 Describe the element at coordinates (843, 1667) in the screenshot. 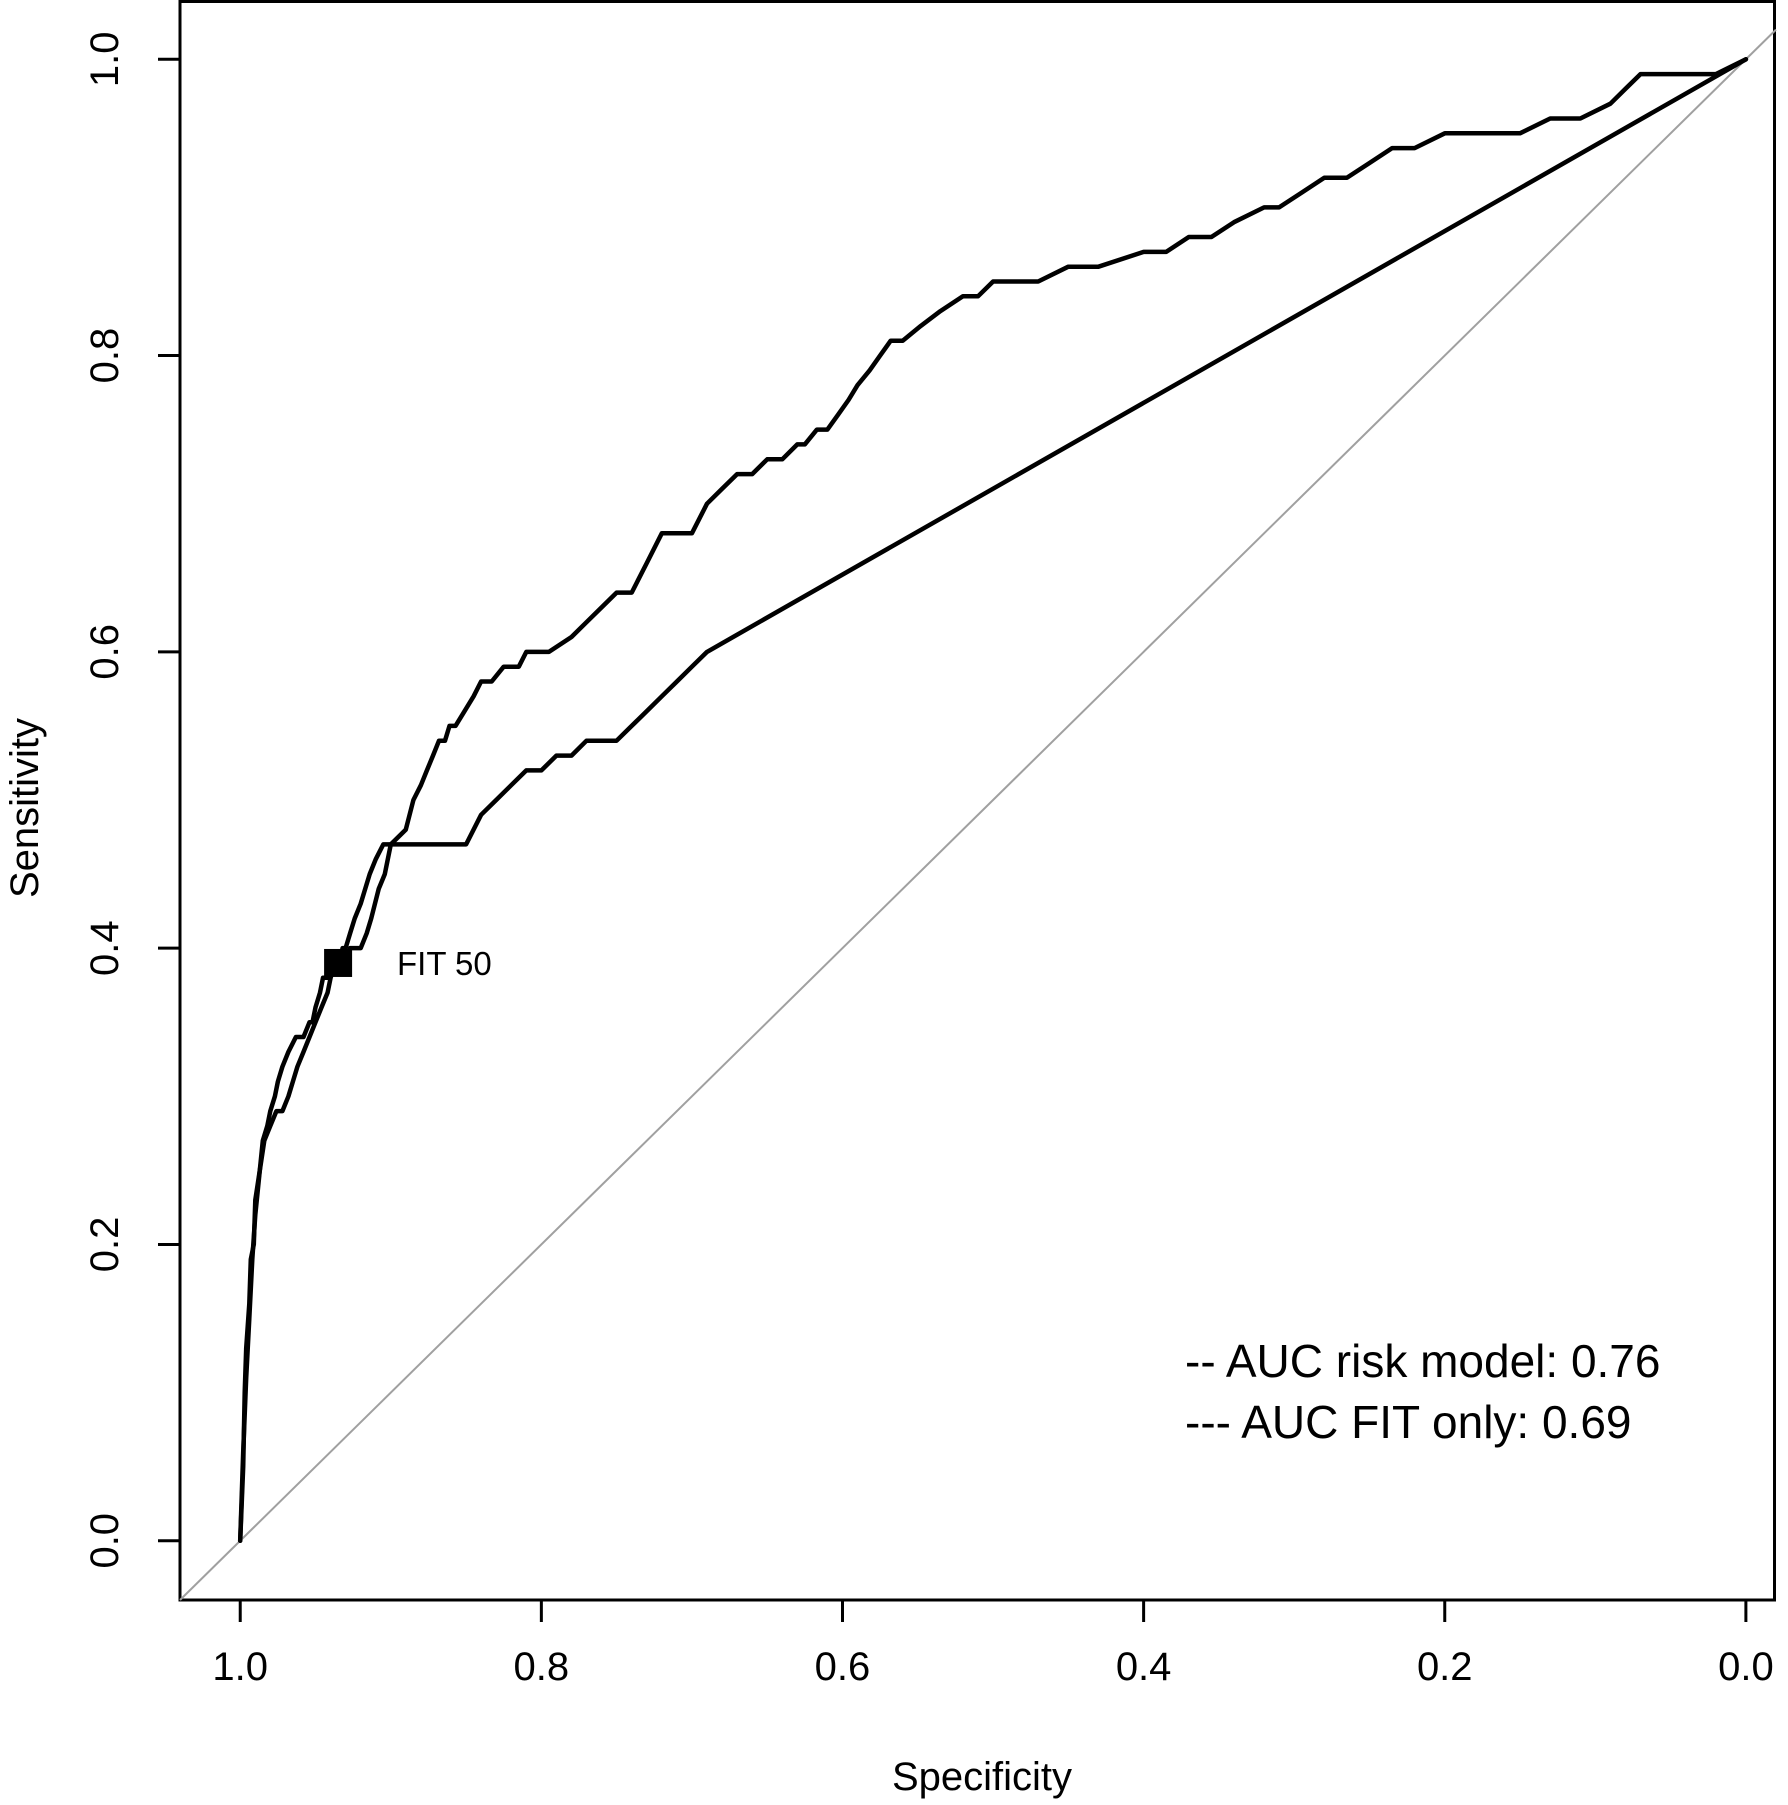

I see `x-tick-label: 0.6` at that location.